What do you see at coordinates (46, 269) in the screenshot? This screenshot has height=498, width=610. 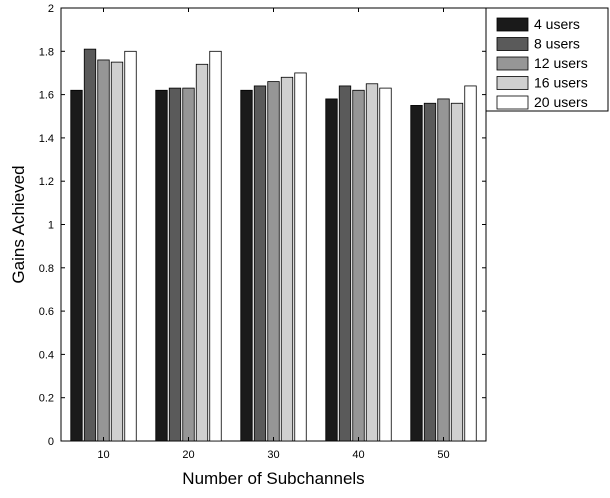 I see `y-tick-label: 0.8` at bounding box center [46, 269].